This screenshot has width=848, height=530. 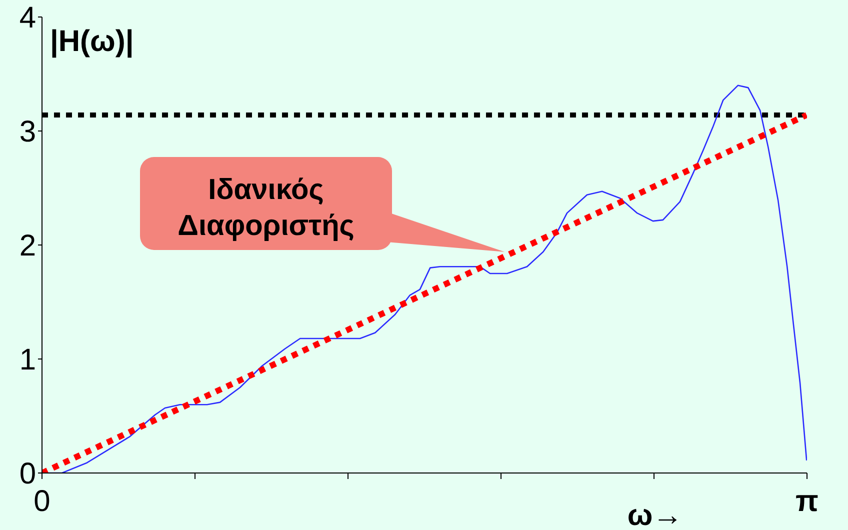 I want to click on y-tick-label: 3, so click(x=27, y=132).